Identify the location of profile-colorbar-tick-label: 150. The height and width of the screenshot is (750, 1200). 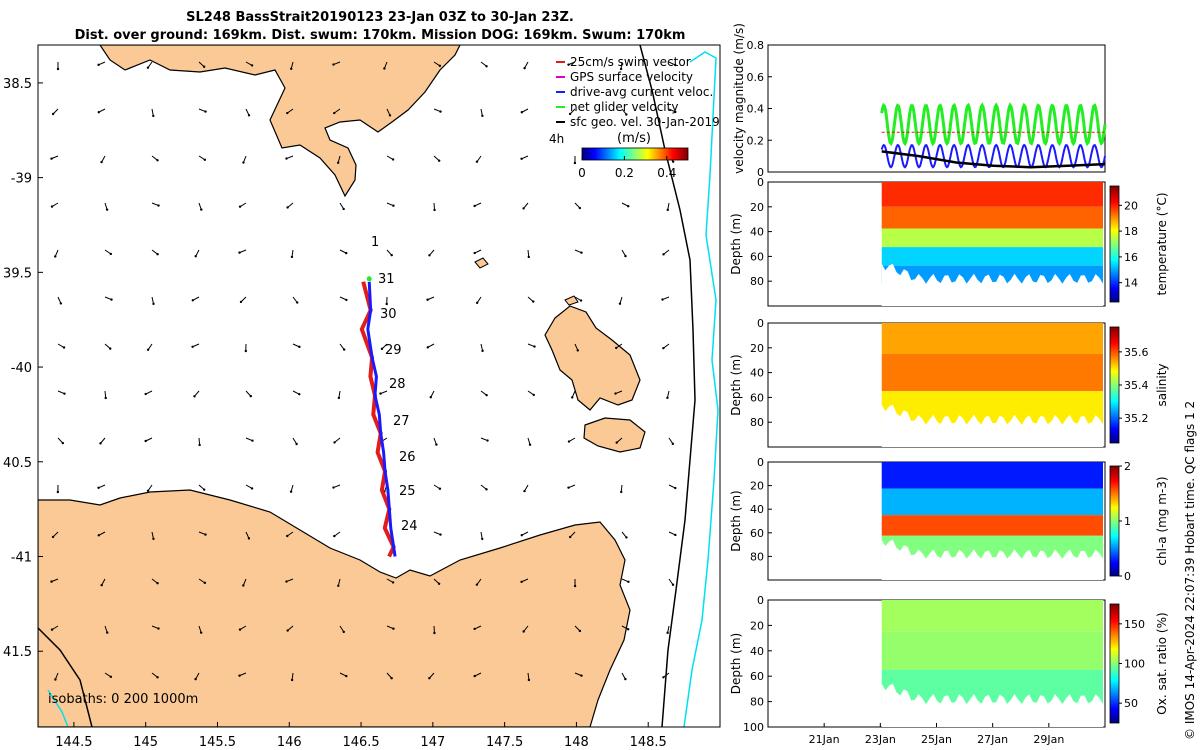
(1134, 624).